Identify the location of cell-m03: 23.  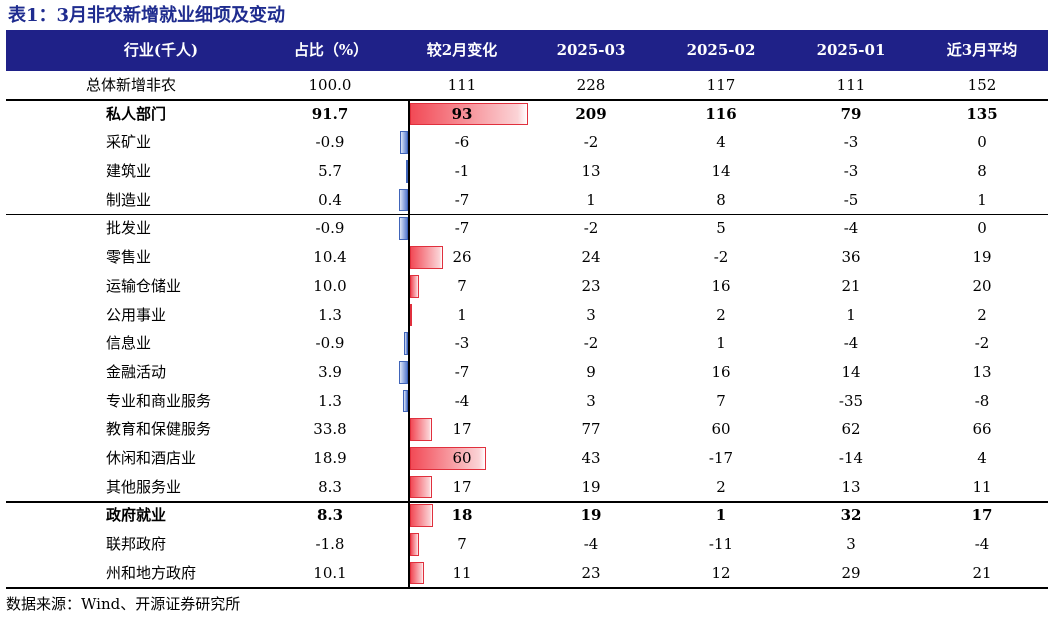
(591, 285).